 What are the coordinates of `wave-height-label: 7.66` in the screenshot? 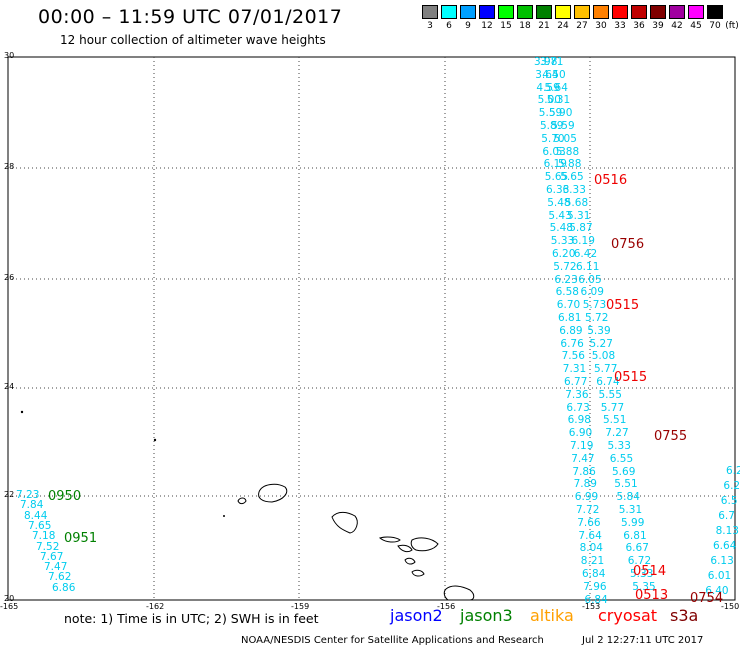 It's located at (589, 522).